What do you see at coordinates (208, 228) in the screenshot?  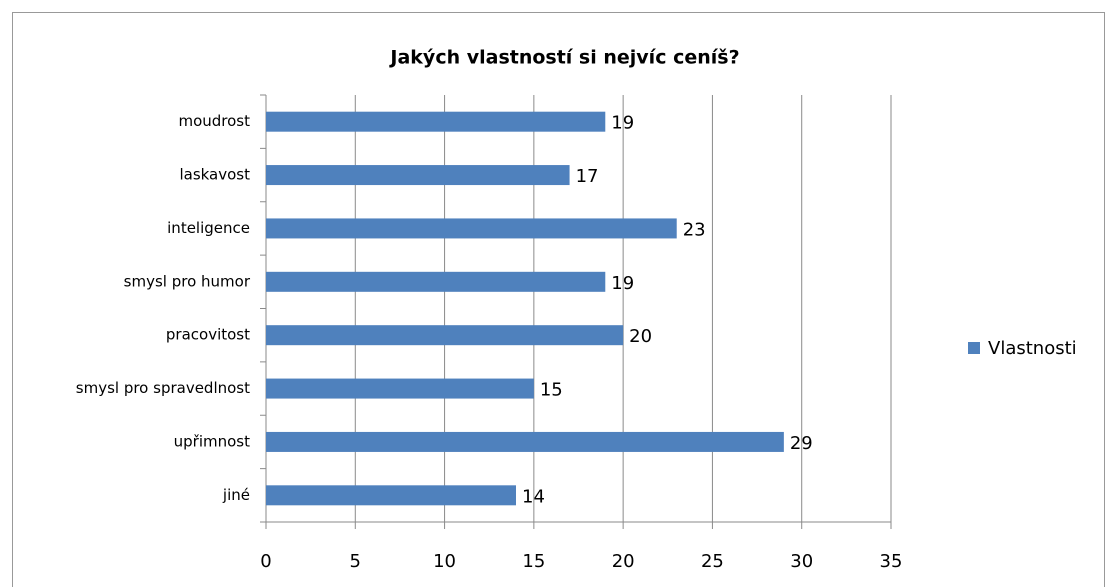 I see `y-tick-label: inteligence` at bounding box center [208, 228].